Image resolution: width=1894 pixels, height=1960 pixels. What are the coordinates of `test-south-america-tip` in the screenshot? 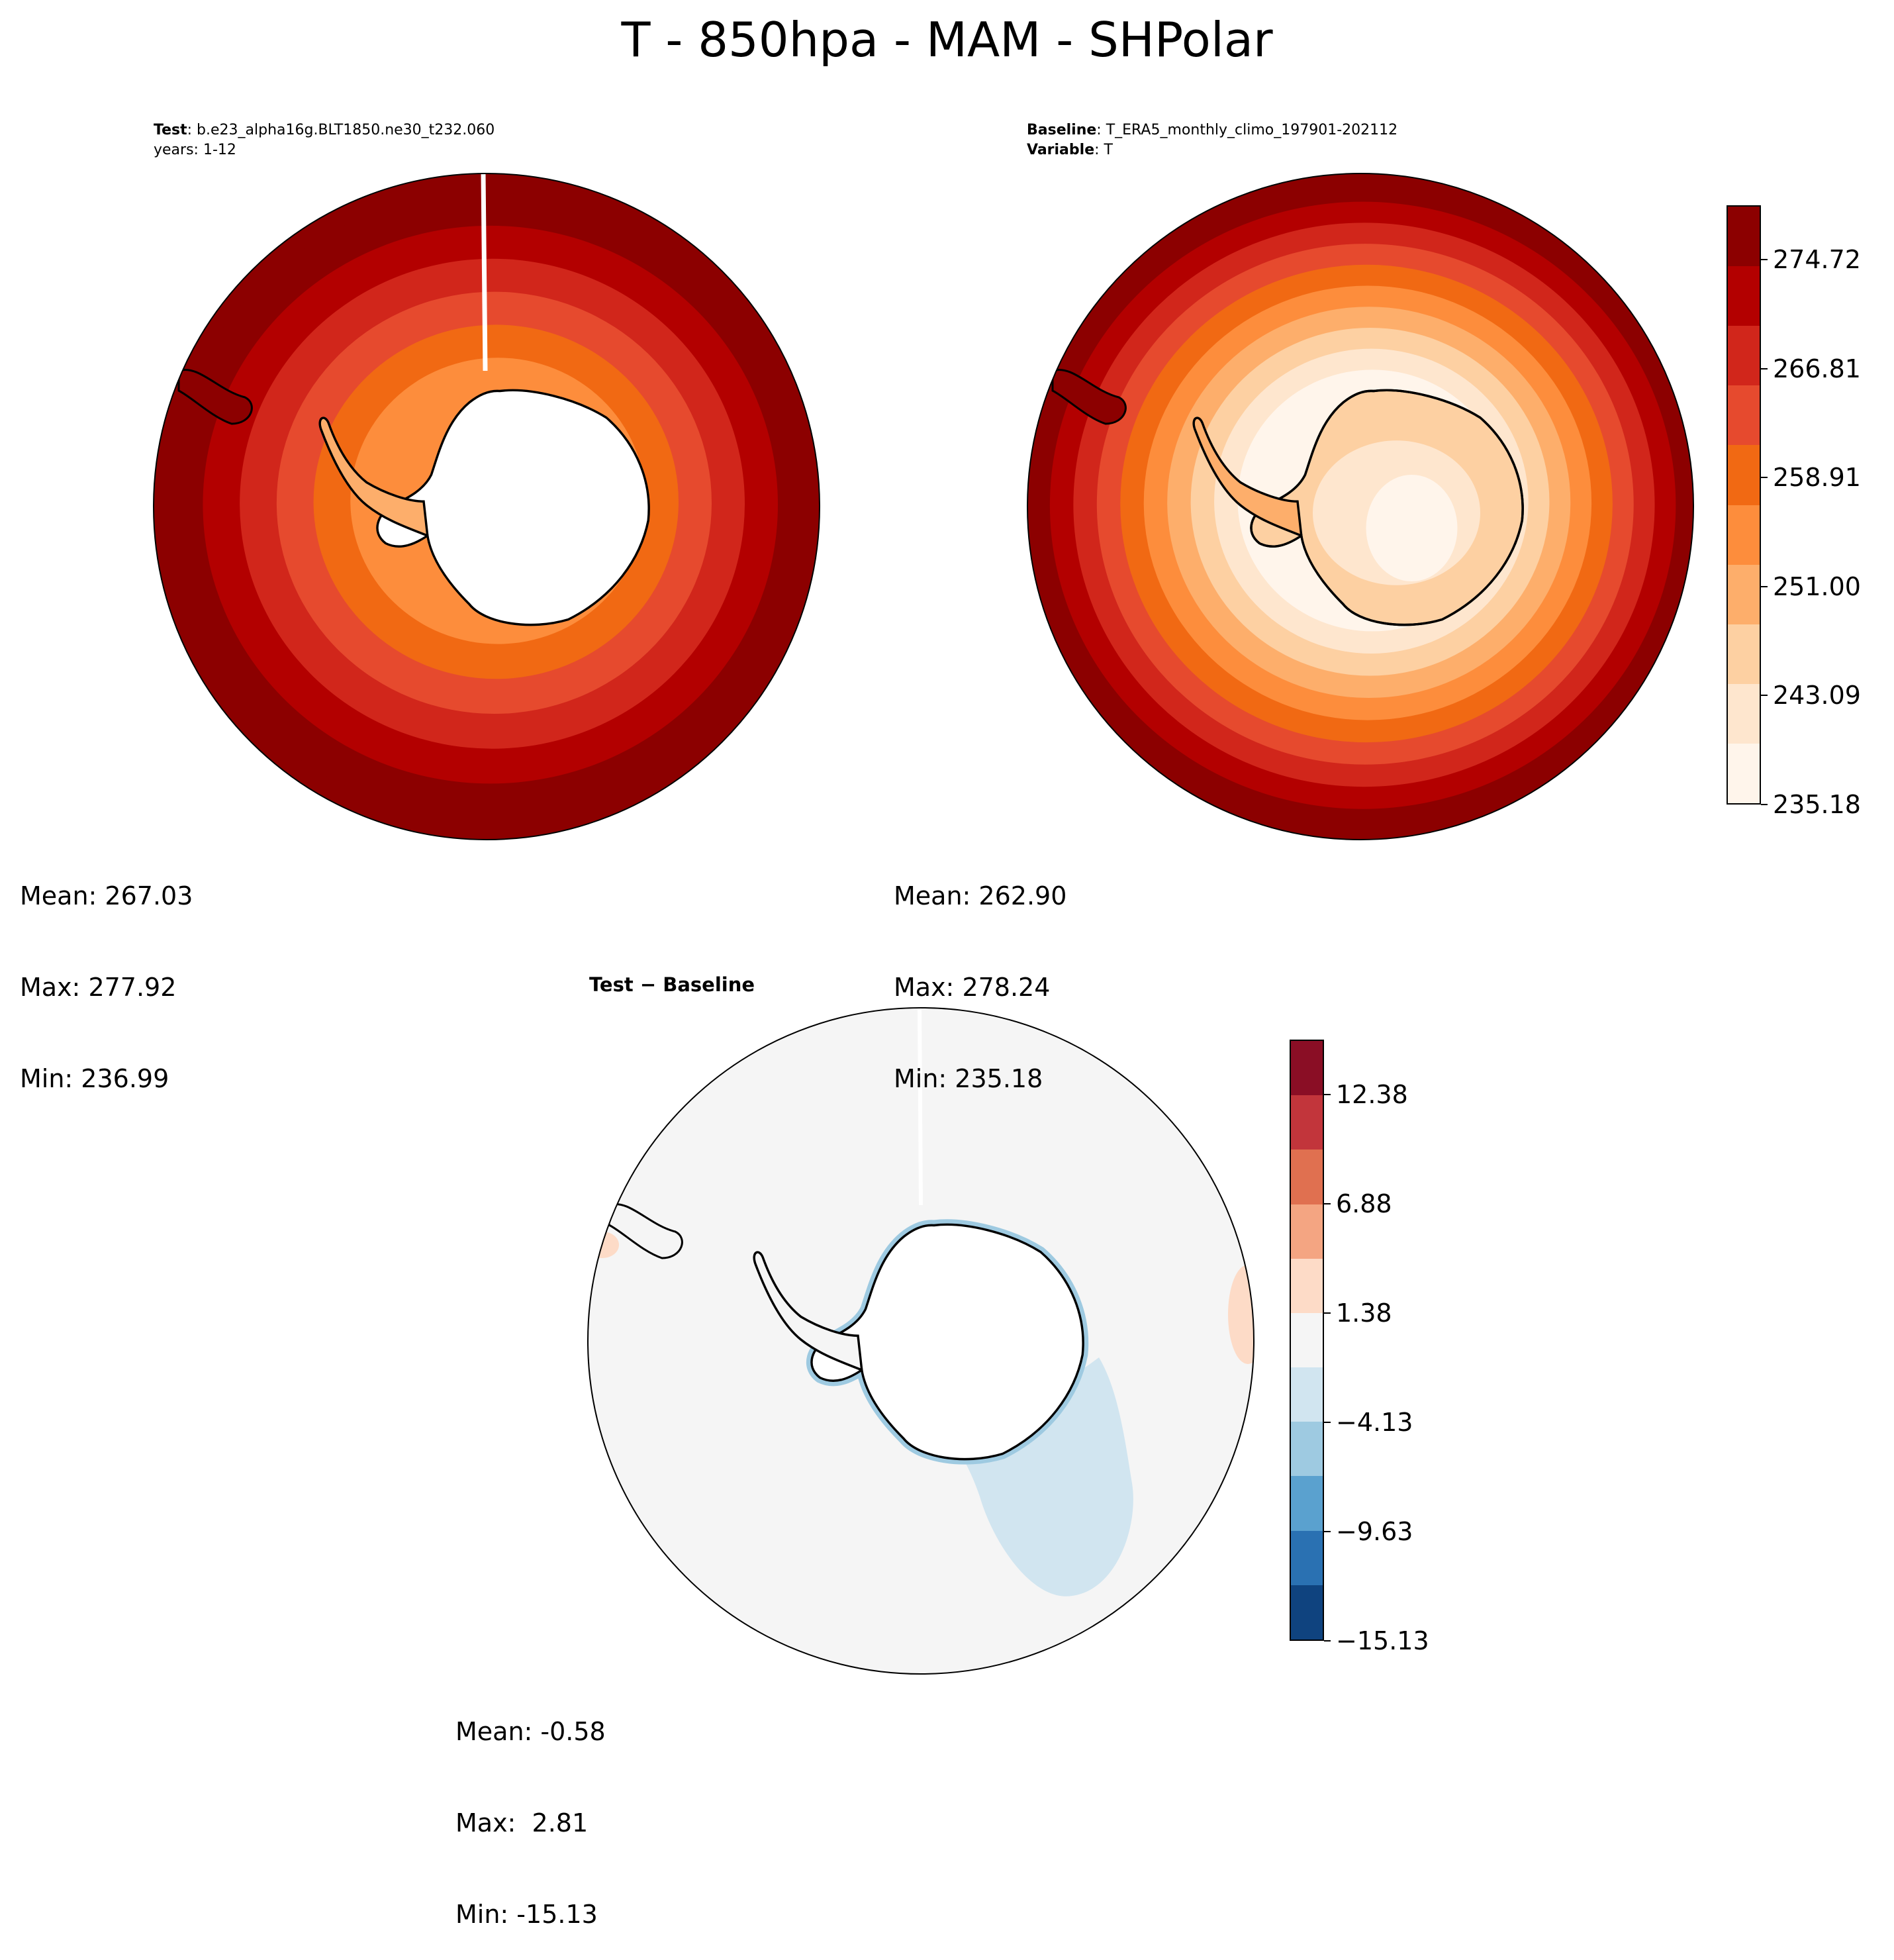 It's located at (215, 396).